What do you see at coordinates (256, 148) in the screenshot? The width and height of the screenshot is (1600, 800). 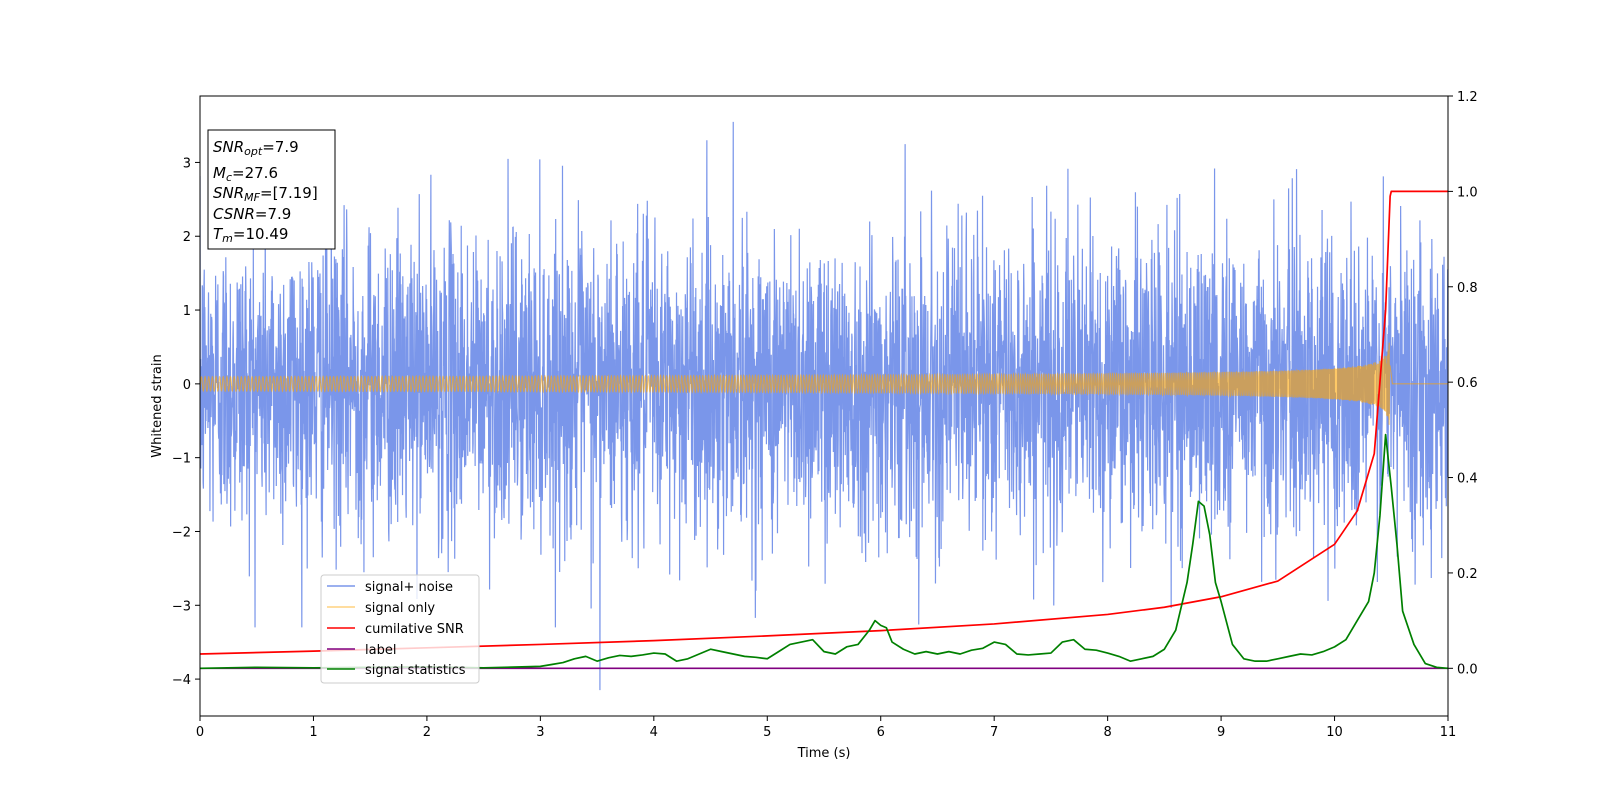 I see `info-snr-opt: SNRopt=7.9` at bounding box center [256, 148].